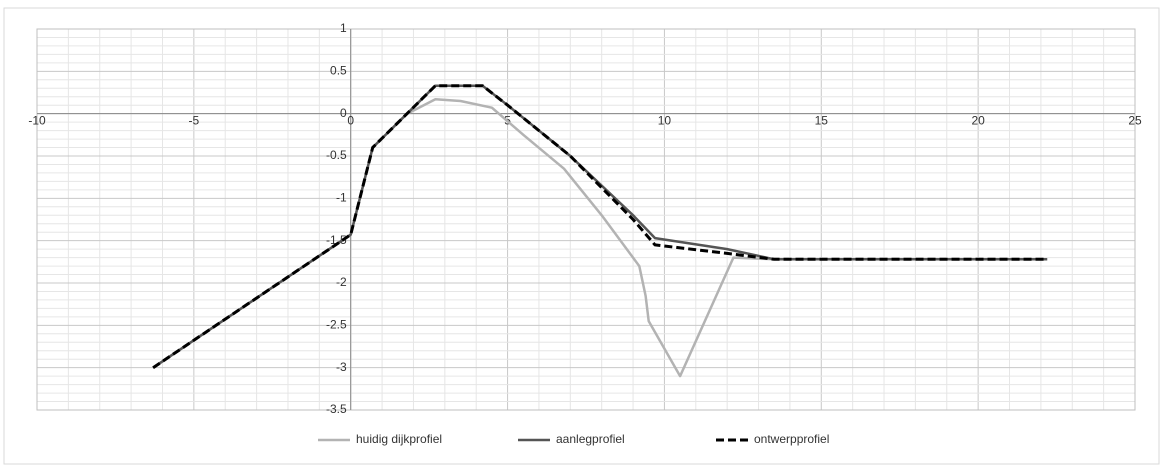 Image resolution: width=1163 pixels, height=473 pixels. What do you see at coordinates (341, 198) in the screenshot?
I see `y-tick-label: -1` at bounding box center [341, 198].